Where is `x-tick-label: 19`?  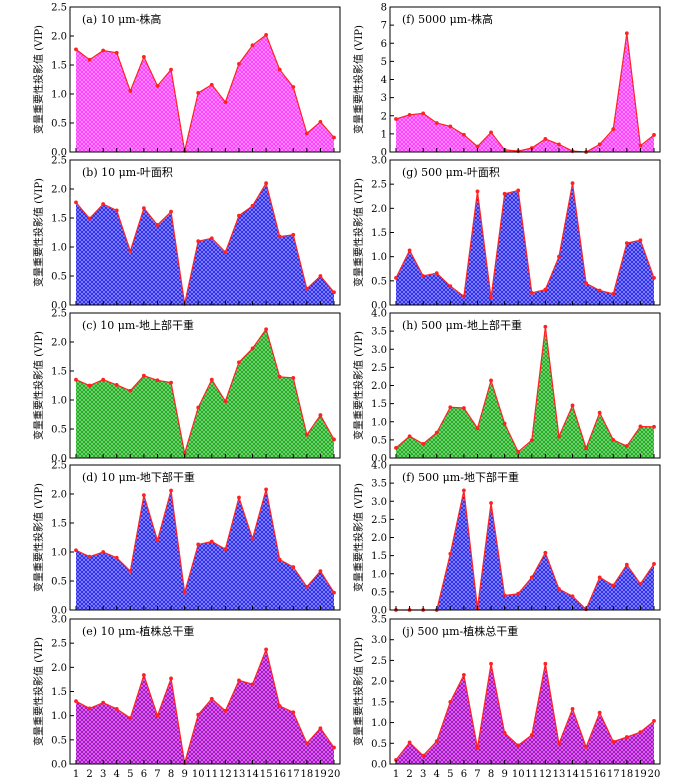 x-tick-label: 19 is located at coordinates (640, 774).